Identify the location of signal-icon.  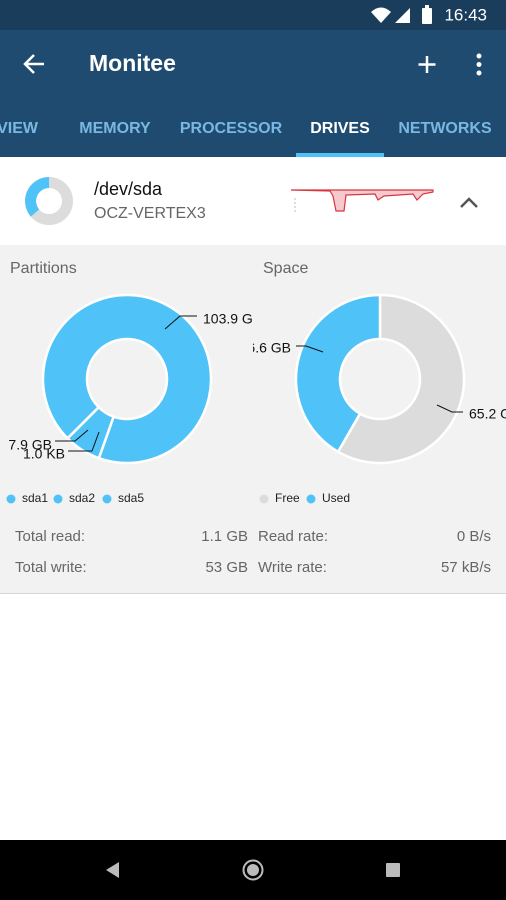
(402, 15).